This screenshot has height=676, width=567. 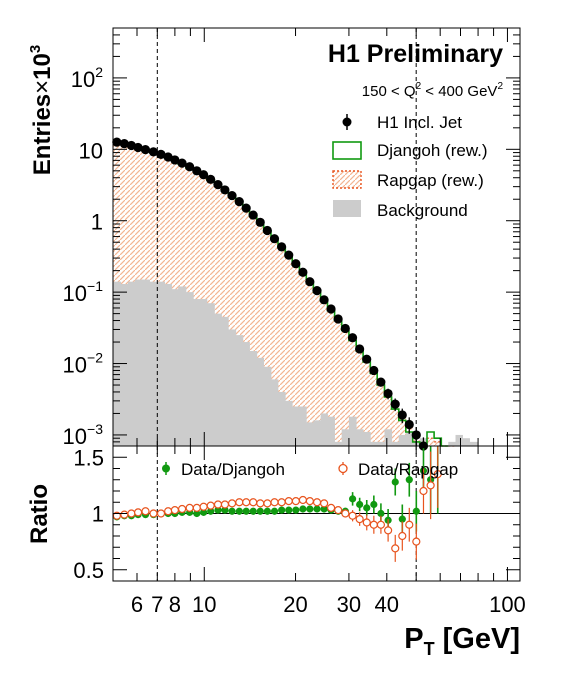 I want to click on y-tick-label: 10⁻², so click(x=83, y=364).